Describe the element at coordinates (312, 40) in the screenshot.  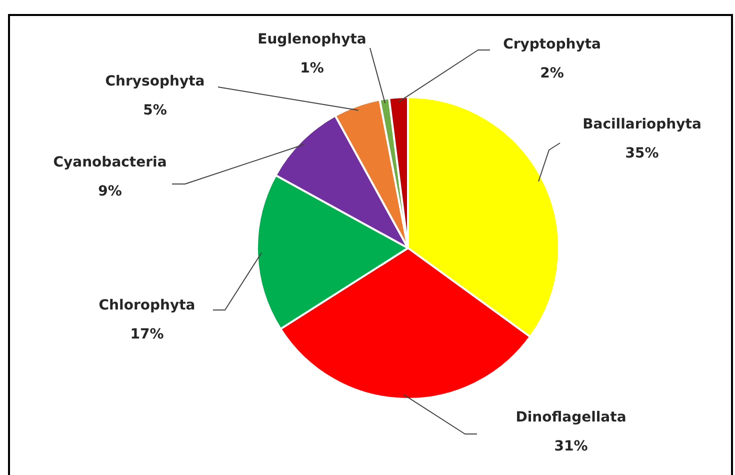
I see `slice-label: Euglenophyta` at that location.